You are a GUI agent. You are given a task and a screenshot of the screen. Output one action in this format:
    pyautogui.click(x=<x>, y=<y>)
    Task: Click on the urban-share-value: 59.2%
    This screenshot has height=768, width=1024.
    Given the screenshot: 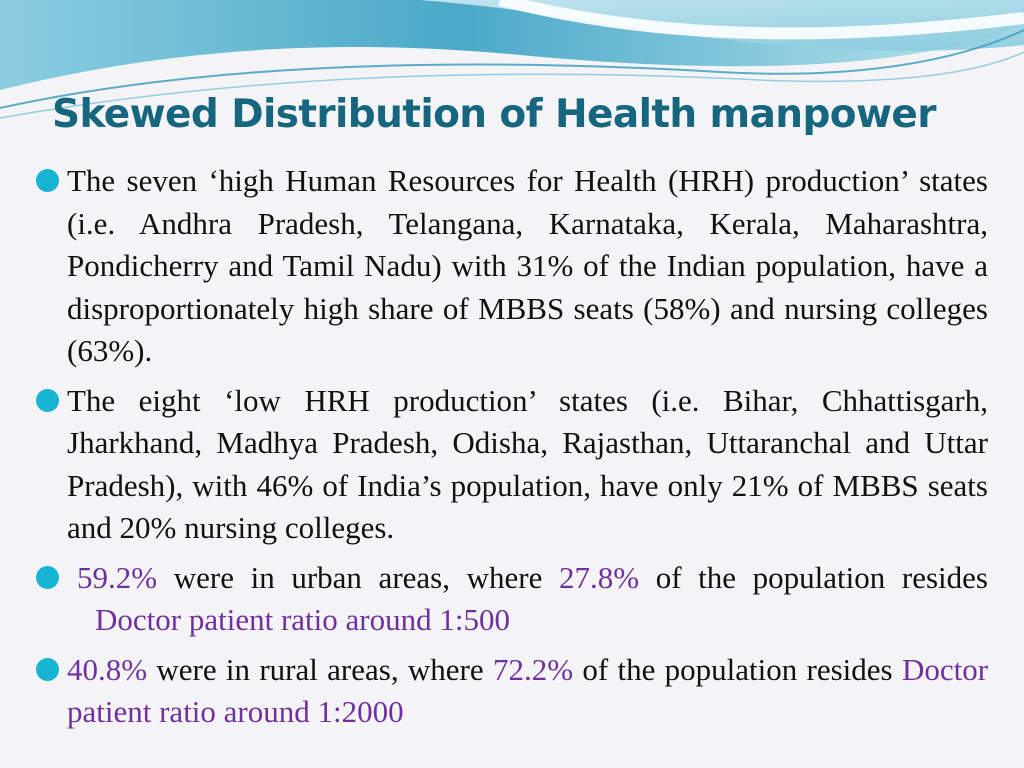 What is the action you would take?
    pyautogui.click(x=117, y=577)
    